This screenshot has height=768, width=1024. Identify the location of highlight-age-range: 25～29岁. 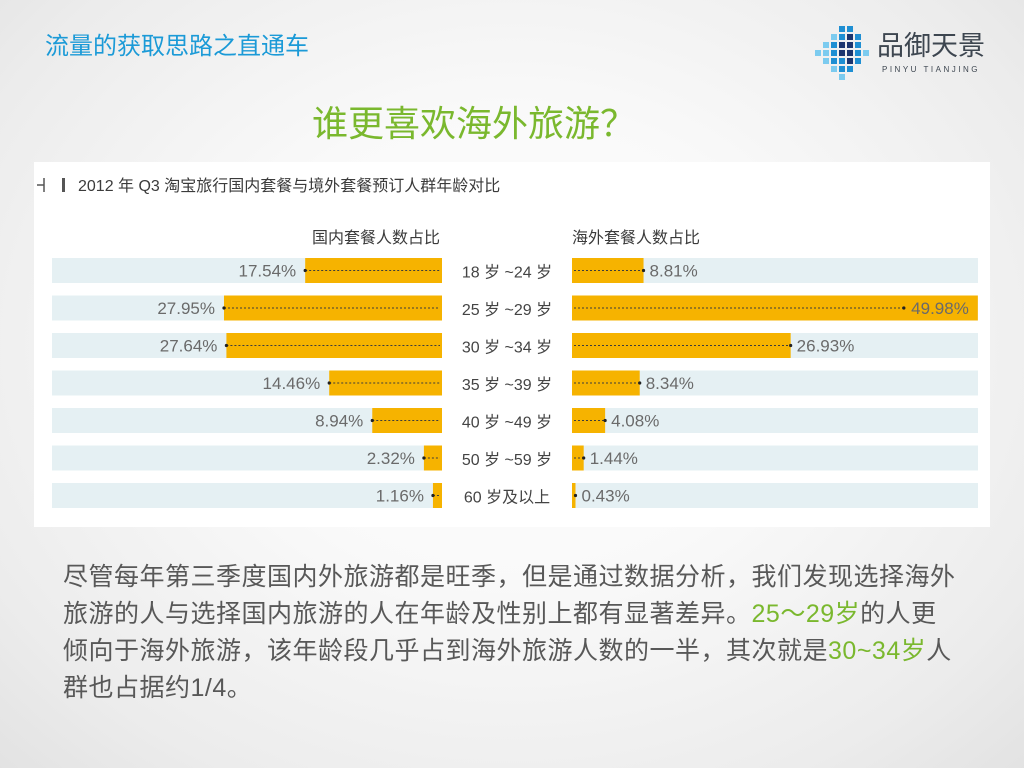
(806, 614).